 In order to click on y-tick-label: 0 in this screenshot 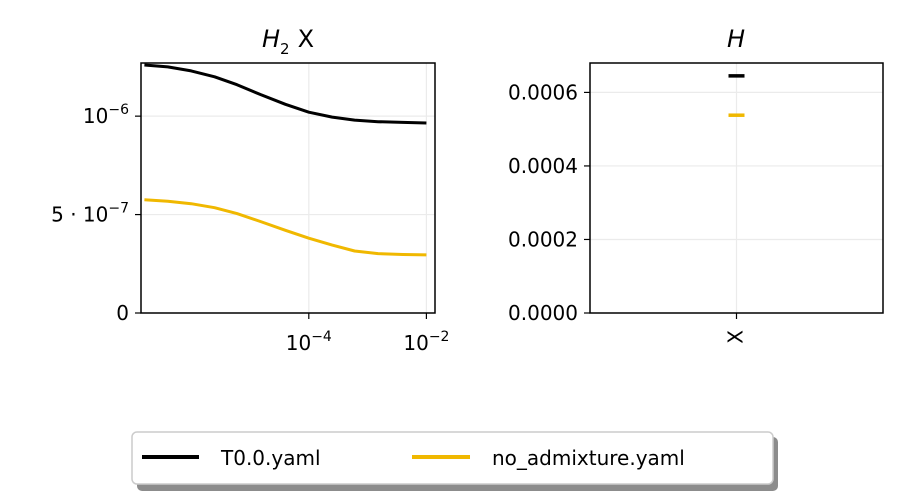, I will do `click(122, 313)`.